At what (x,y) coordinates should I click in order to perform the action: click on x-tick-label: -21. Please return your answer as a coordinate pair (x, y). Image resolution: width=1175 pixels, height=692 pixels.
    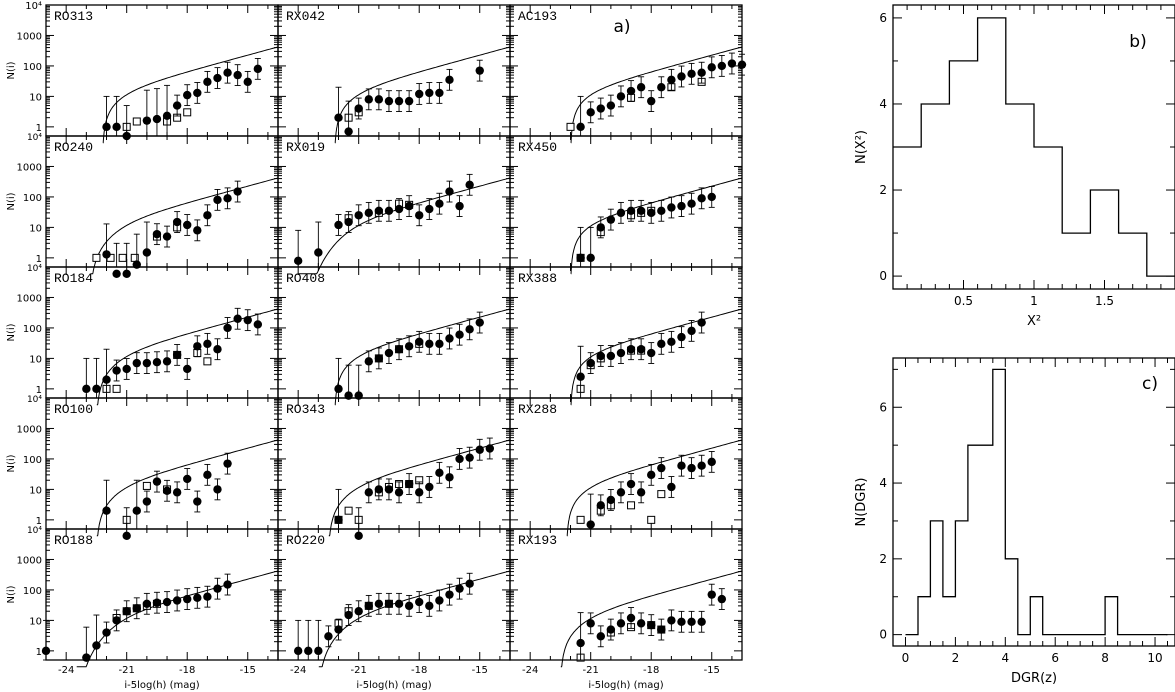
    Looking at the image, I should click on (127, 670).